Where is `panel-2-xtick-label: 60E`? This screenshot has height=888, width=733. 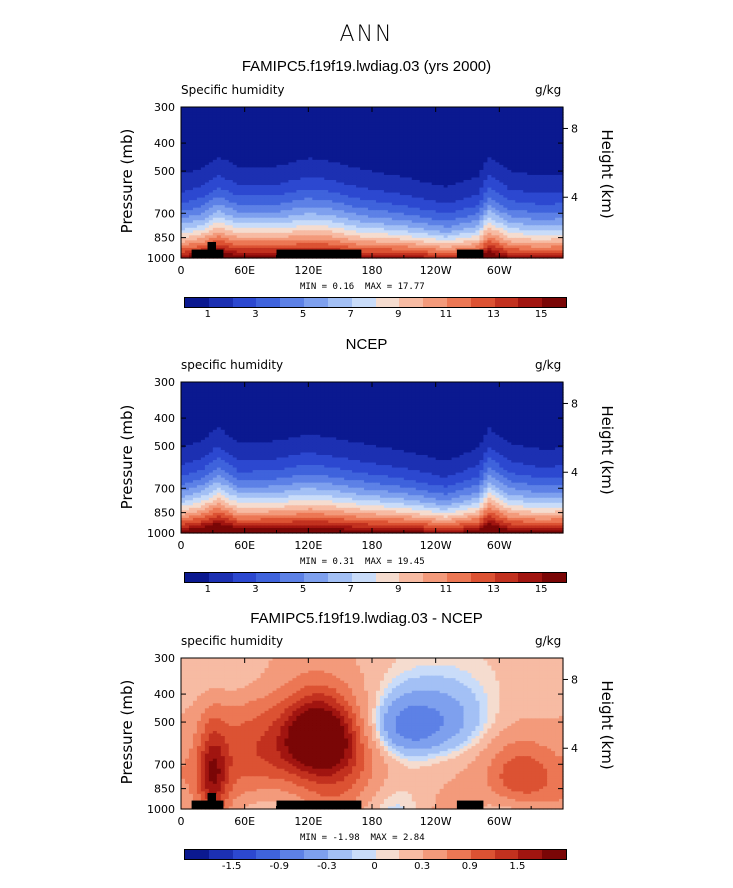
panel-2-xtick-label: 60E is located at coordinates (244, 545).